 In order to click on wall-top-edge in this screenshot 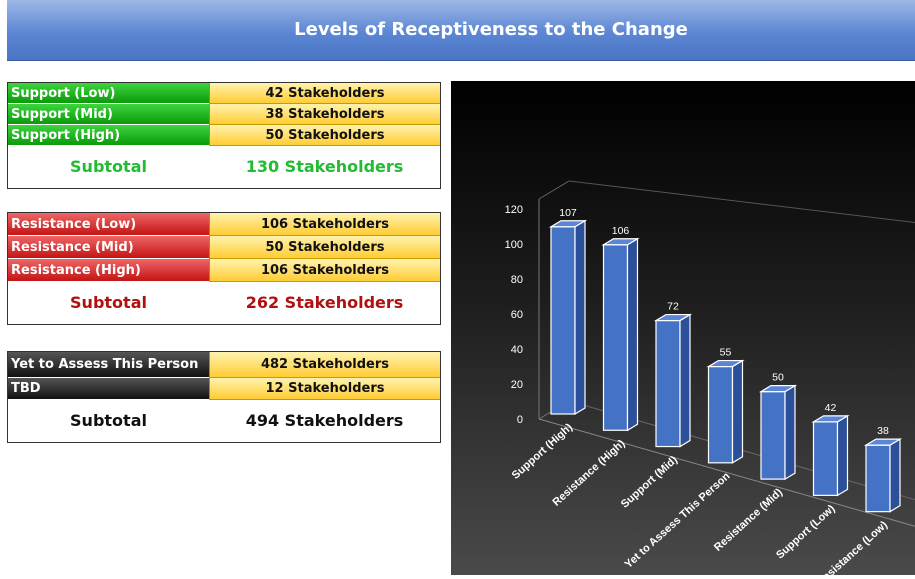, I will do `click(554, 190)`.